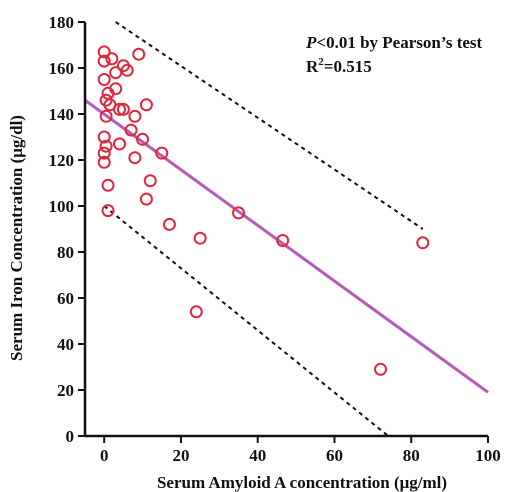 This screenshot has width=528, height=492. I want to click on y-tick-label: 60, so click(65, 298).